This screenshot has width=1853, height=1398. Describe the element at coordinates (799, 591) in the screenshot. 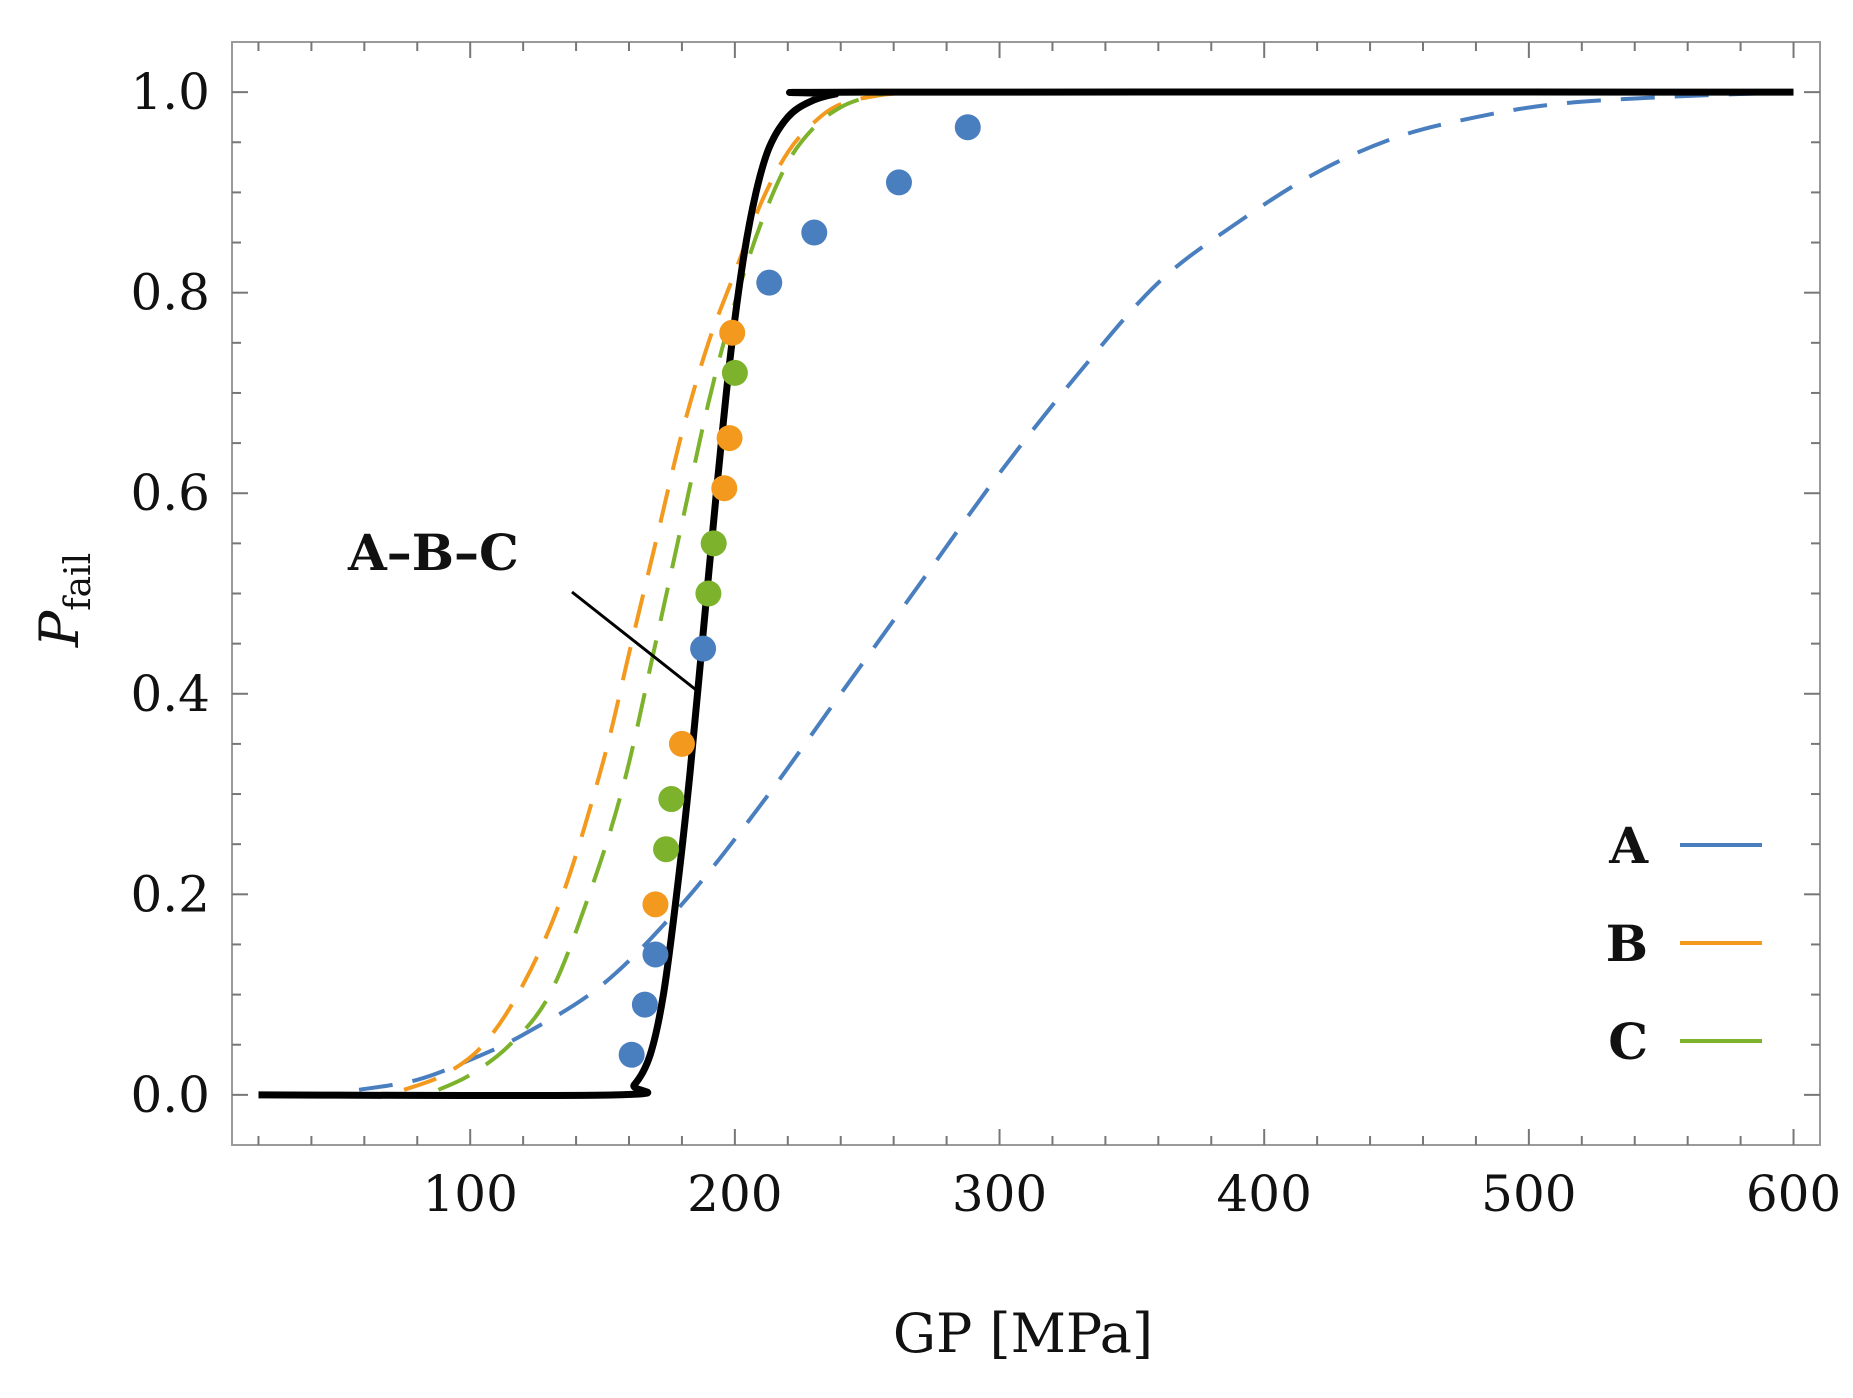

I see `data-points-layer` at that location.